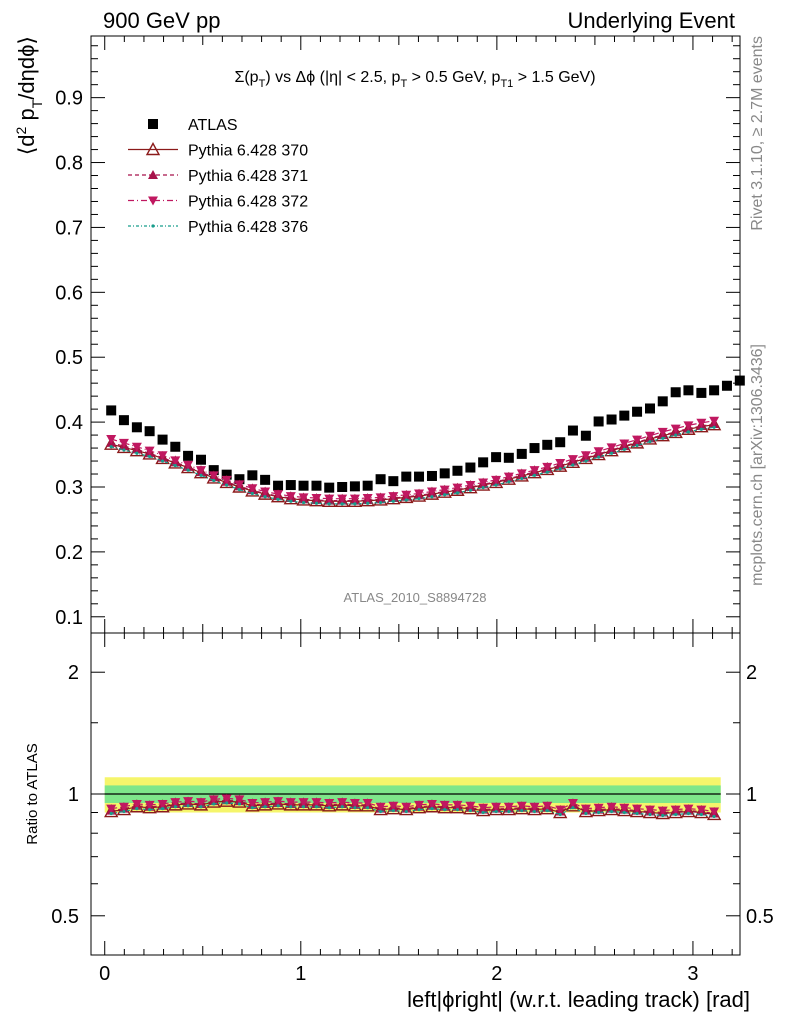 This screenshot has height=1024, width=786. What do you see at coordinates (104, 974) in the screenshot?
I see `xtick-label: 0` at bounding box center [104, 974].